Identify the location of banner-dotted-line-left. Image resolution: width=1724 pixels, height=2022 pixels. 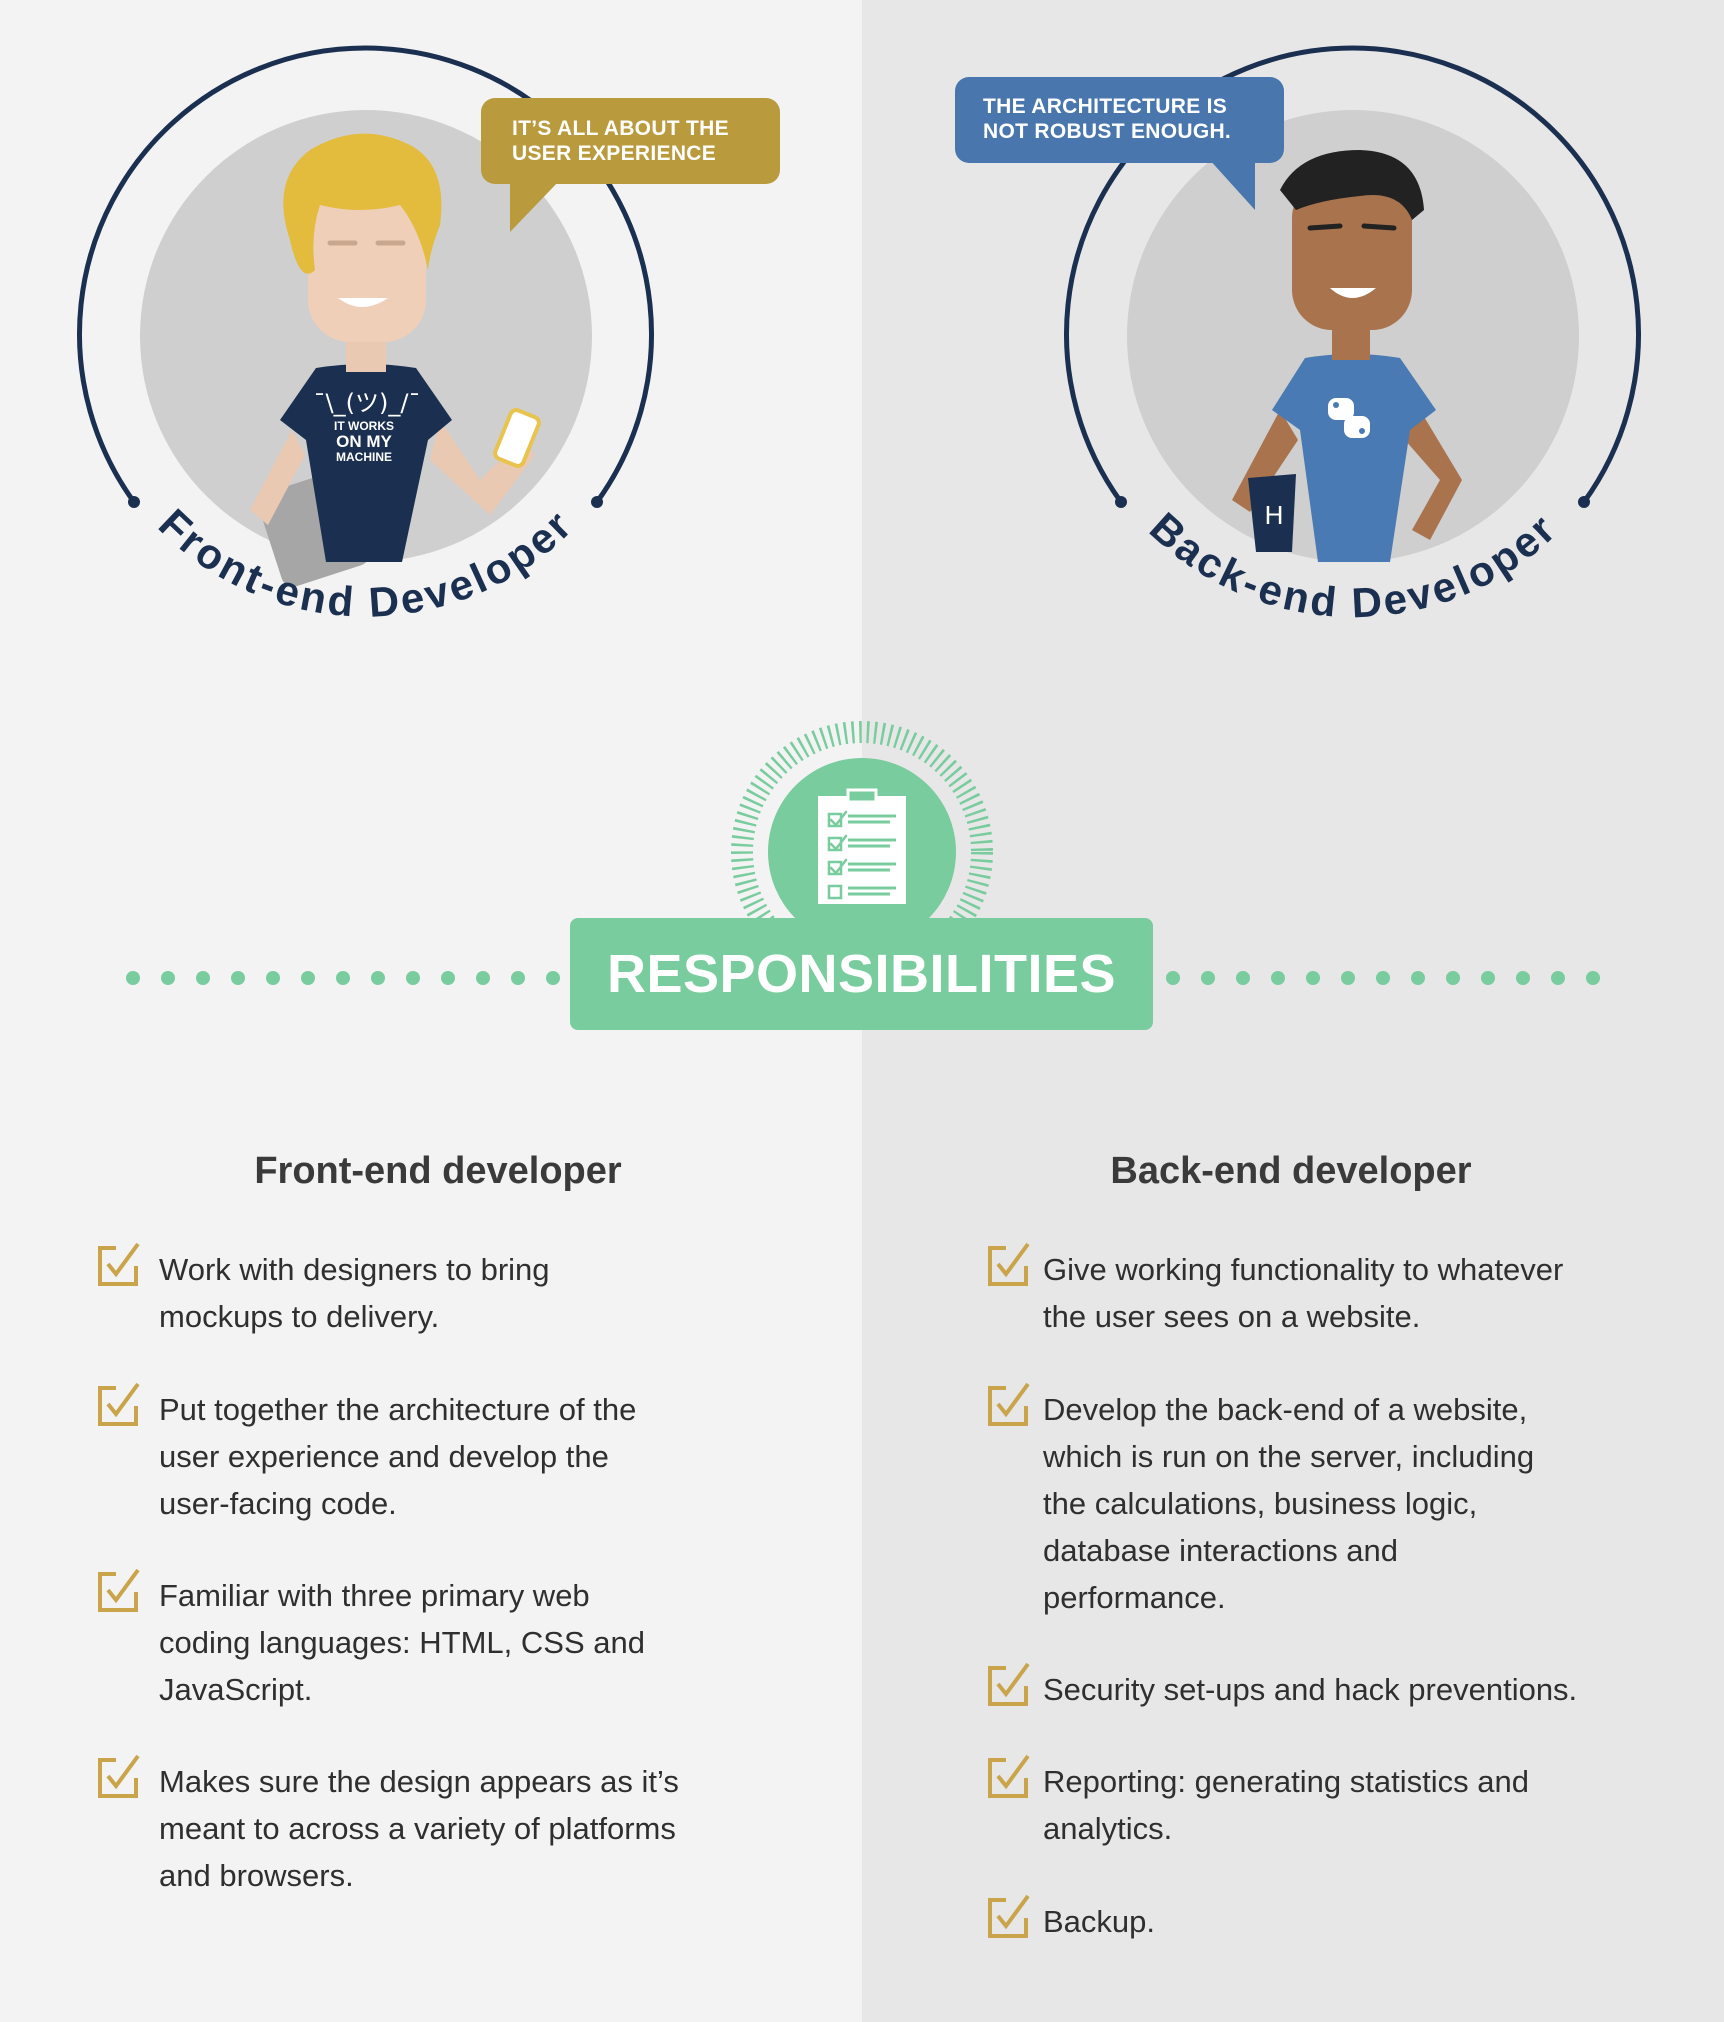
(343, 978).